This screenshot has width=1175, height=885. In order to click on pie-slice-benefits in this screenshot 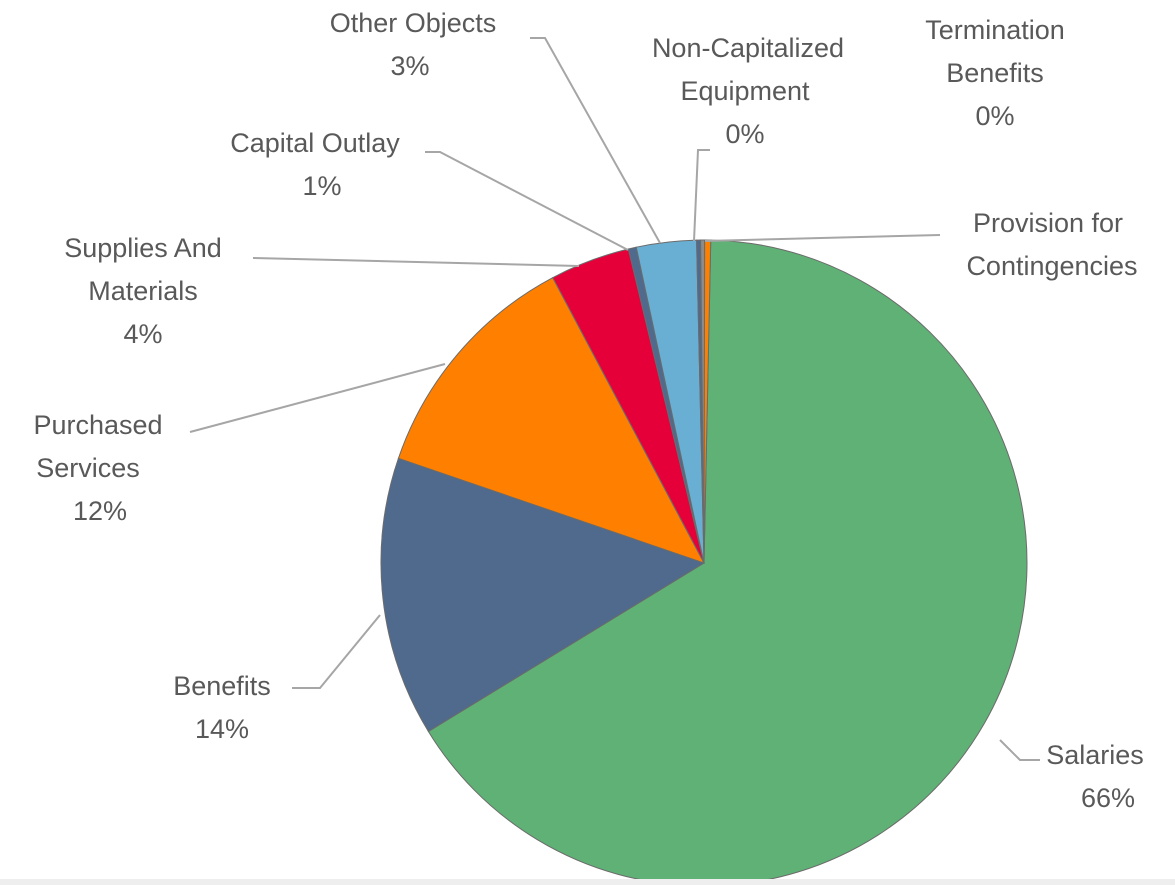, I will do `click(543, 595)`.